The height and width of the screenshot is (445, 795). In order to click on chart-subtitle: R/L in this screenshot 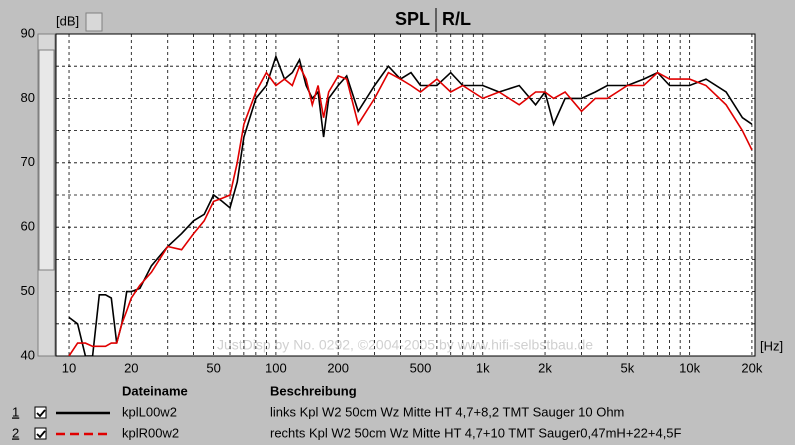, I will do `click(456, 19)`.